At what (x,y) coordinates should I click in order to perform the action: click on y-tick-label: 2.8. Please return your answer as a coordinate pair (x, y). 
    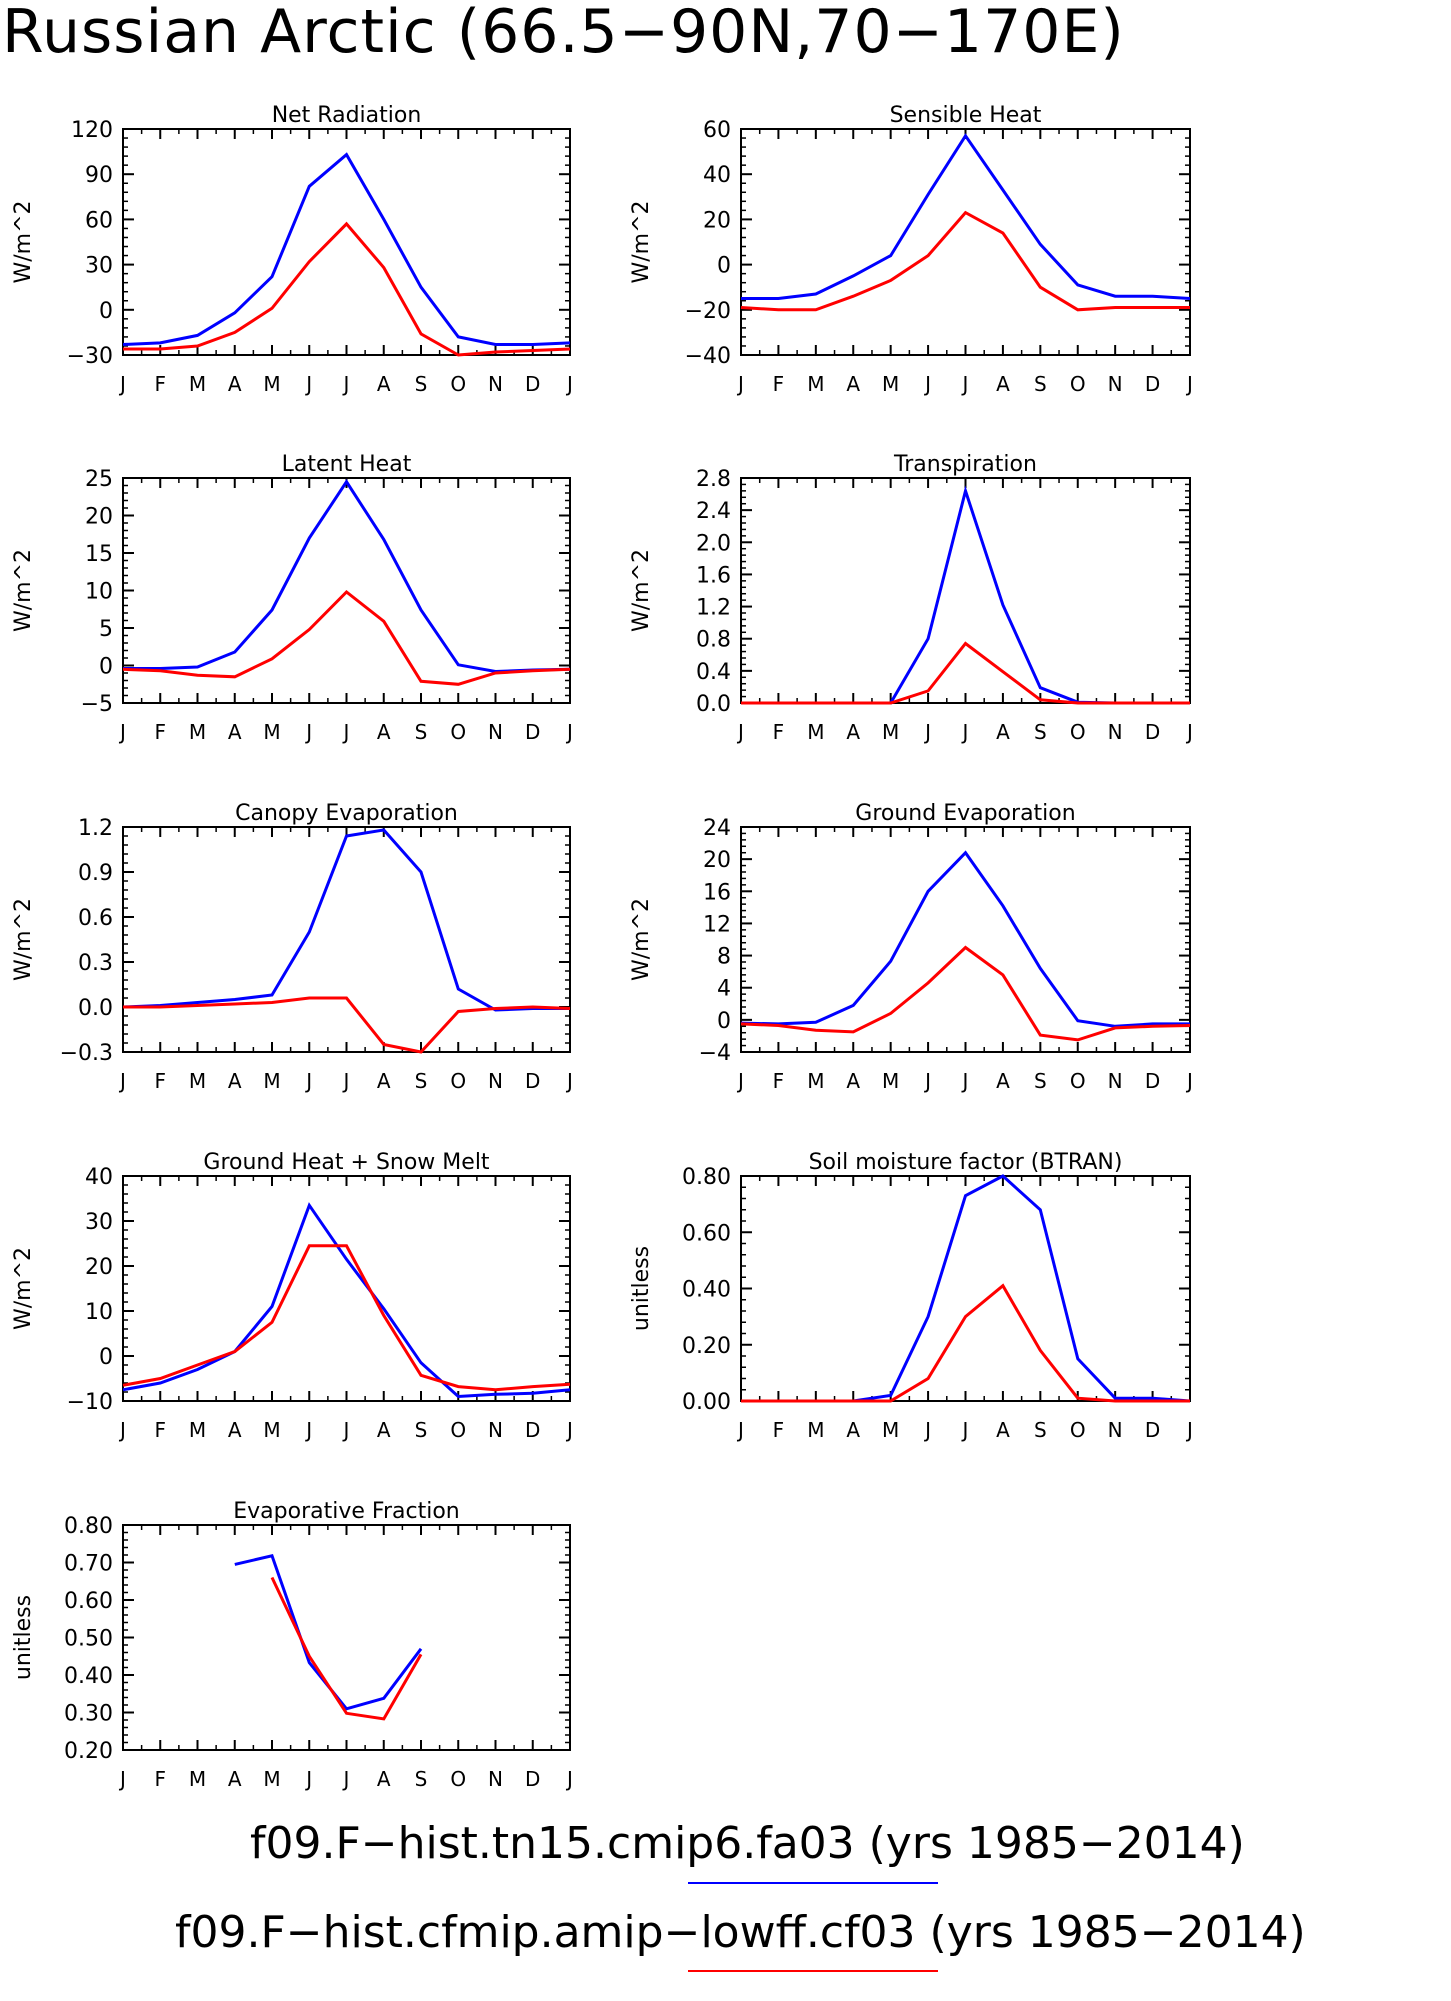
    Looking at the image, I should click on (713, 479).